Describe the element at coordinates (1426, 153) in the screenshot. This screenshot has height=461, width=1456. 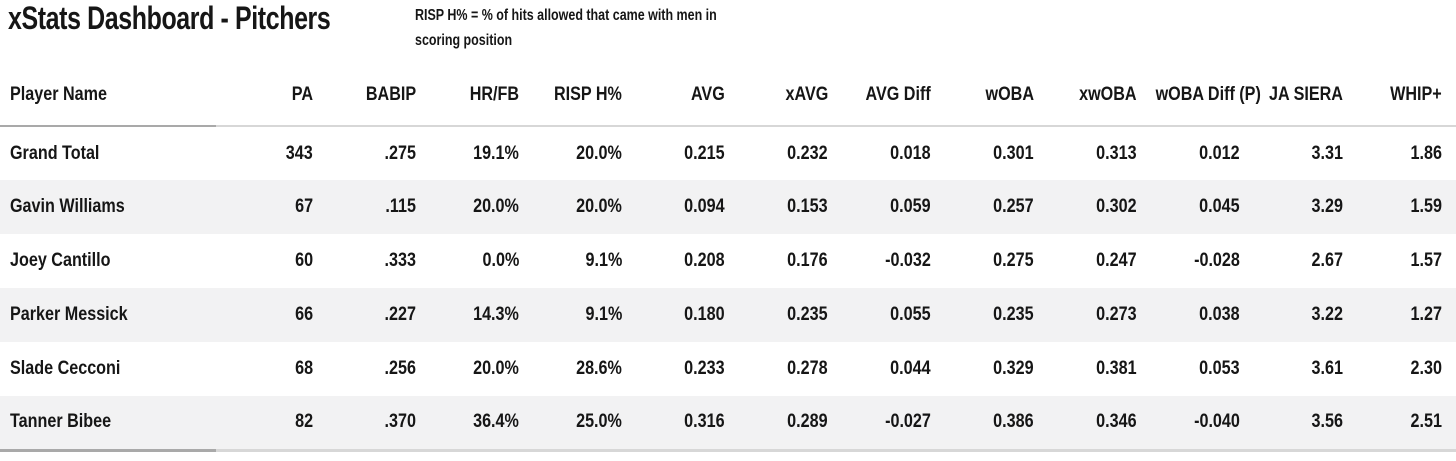
I see `cell-value: 1.86` at that location.